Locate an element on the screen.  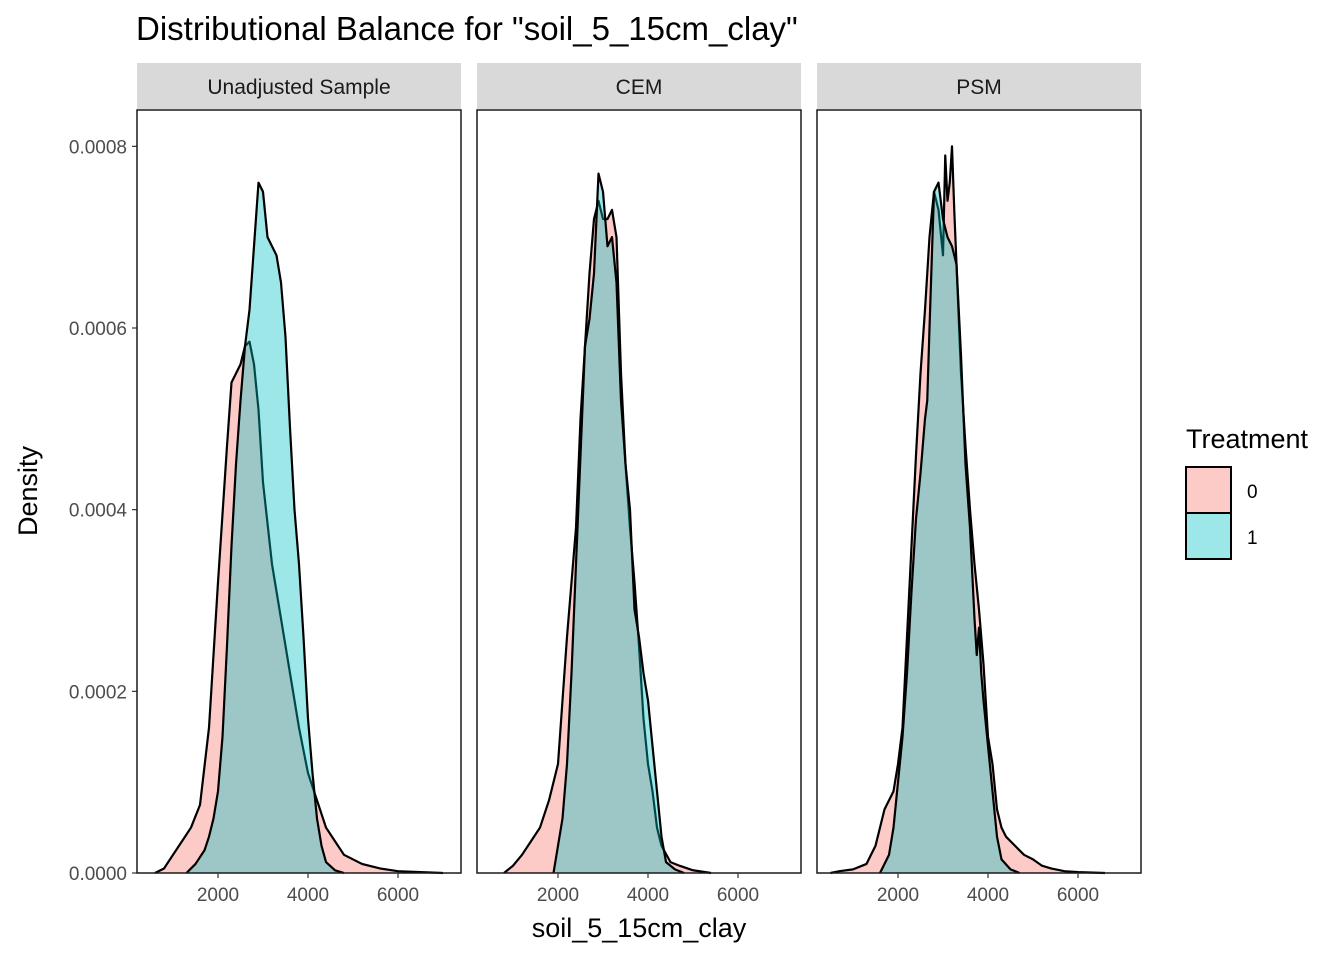
x-axis-title: soil_5_15cm_clay is located at coordinates (639, 928).